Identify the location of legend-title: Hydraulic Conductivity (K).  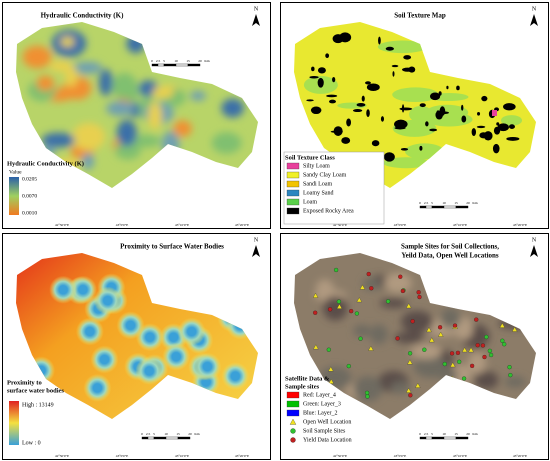
(45, 163).